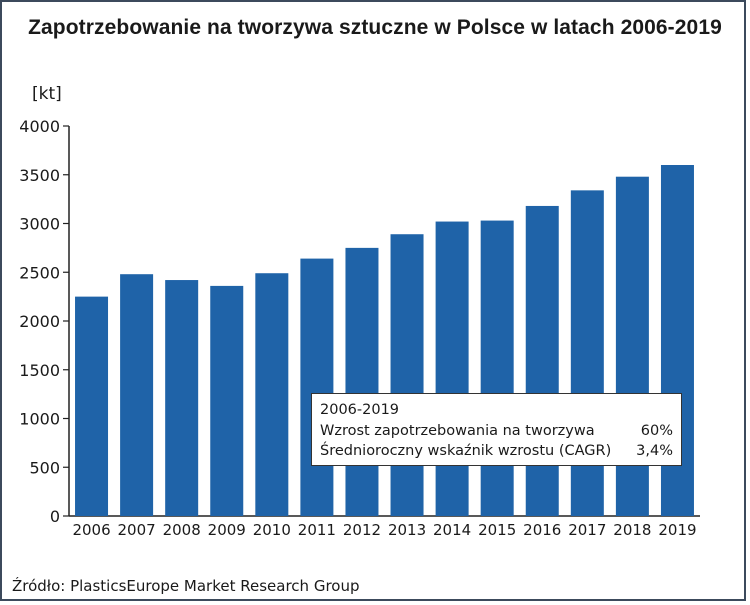 The width and height of the screenshot is (750, 605). Describe the element at coordinates (452, 530) in the screenshot. I see `x-tick-label: 2014` at that location.